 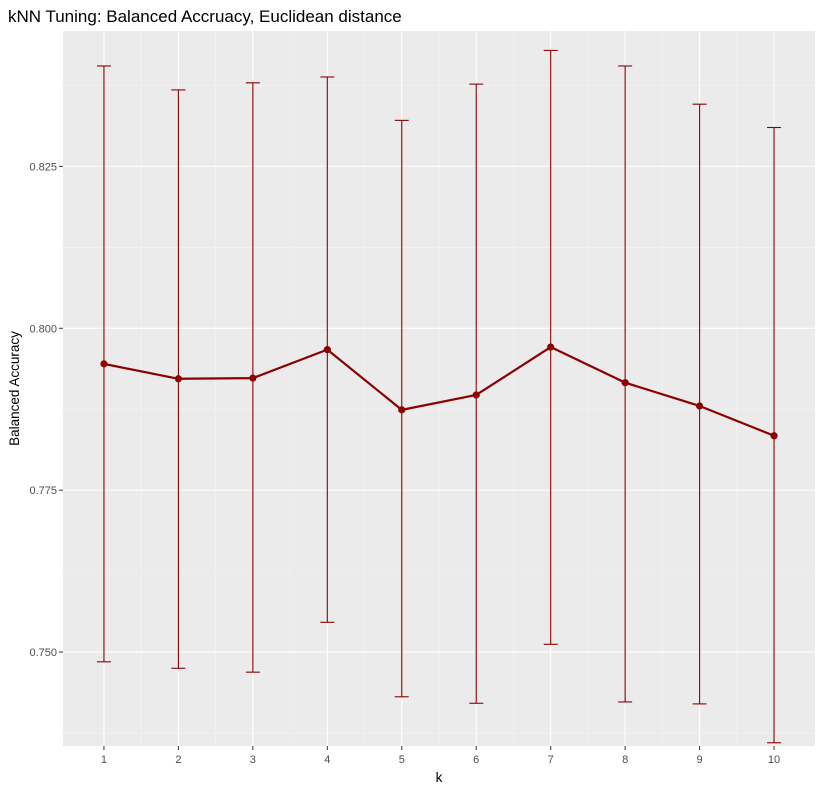 What do you see at coordinates (43, 491) in the screenshot?
I see `y-tick-label: 0.775` at bounding box center [43, 491].